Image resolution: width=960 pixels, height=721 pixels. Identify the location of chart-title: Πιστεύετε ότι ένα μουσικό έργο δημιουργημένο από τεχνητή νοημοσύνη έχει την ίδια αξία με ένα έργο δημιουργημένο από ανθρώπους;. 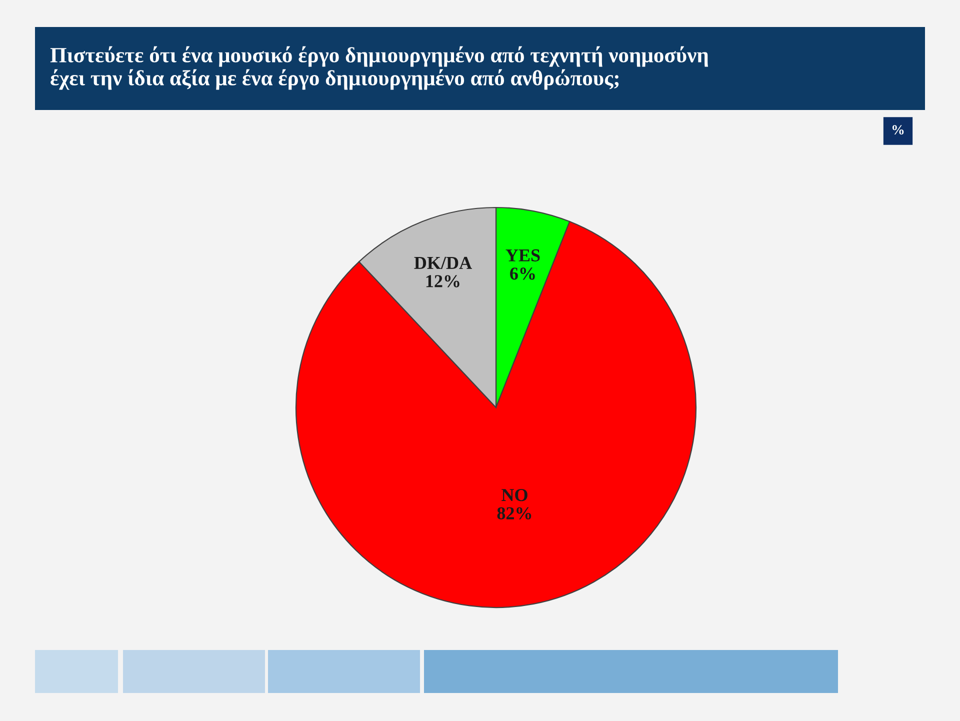
(379, 68).